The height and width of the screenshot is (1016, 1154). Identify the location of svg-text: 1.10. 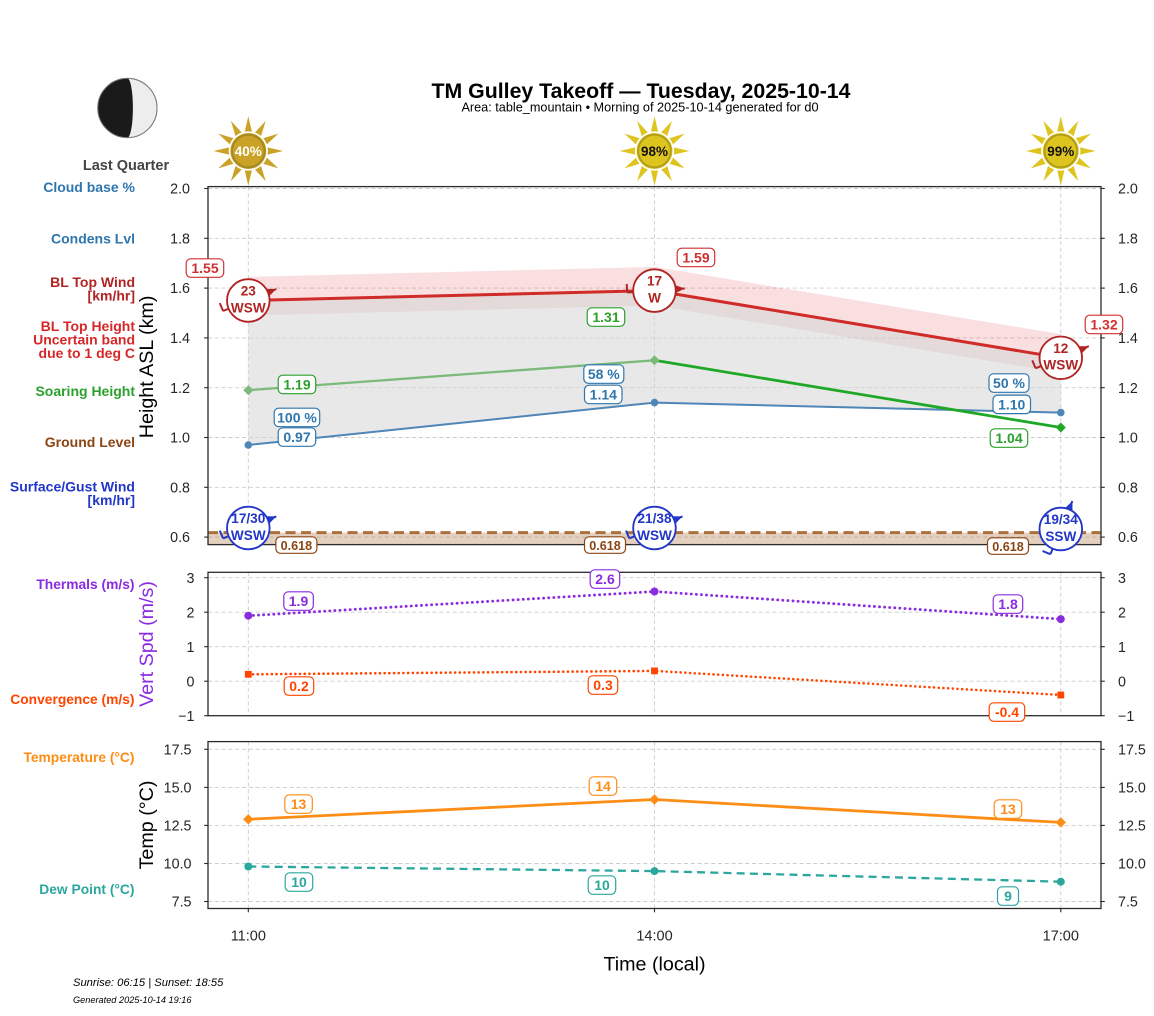
(1011, 404).